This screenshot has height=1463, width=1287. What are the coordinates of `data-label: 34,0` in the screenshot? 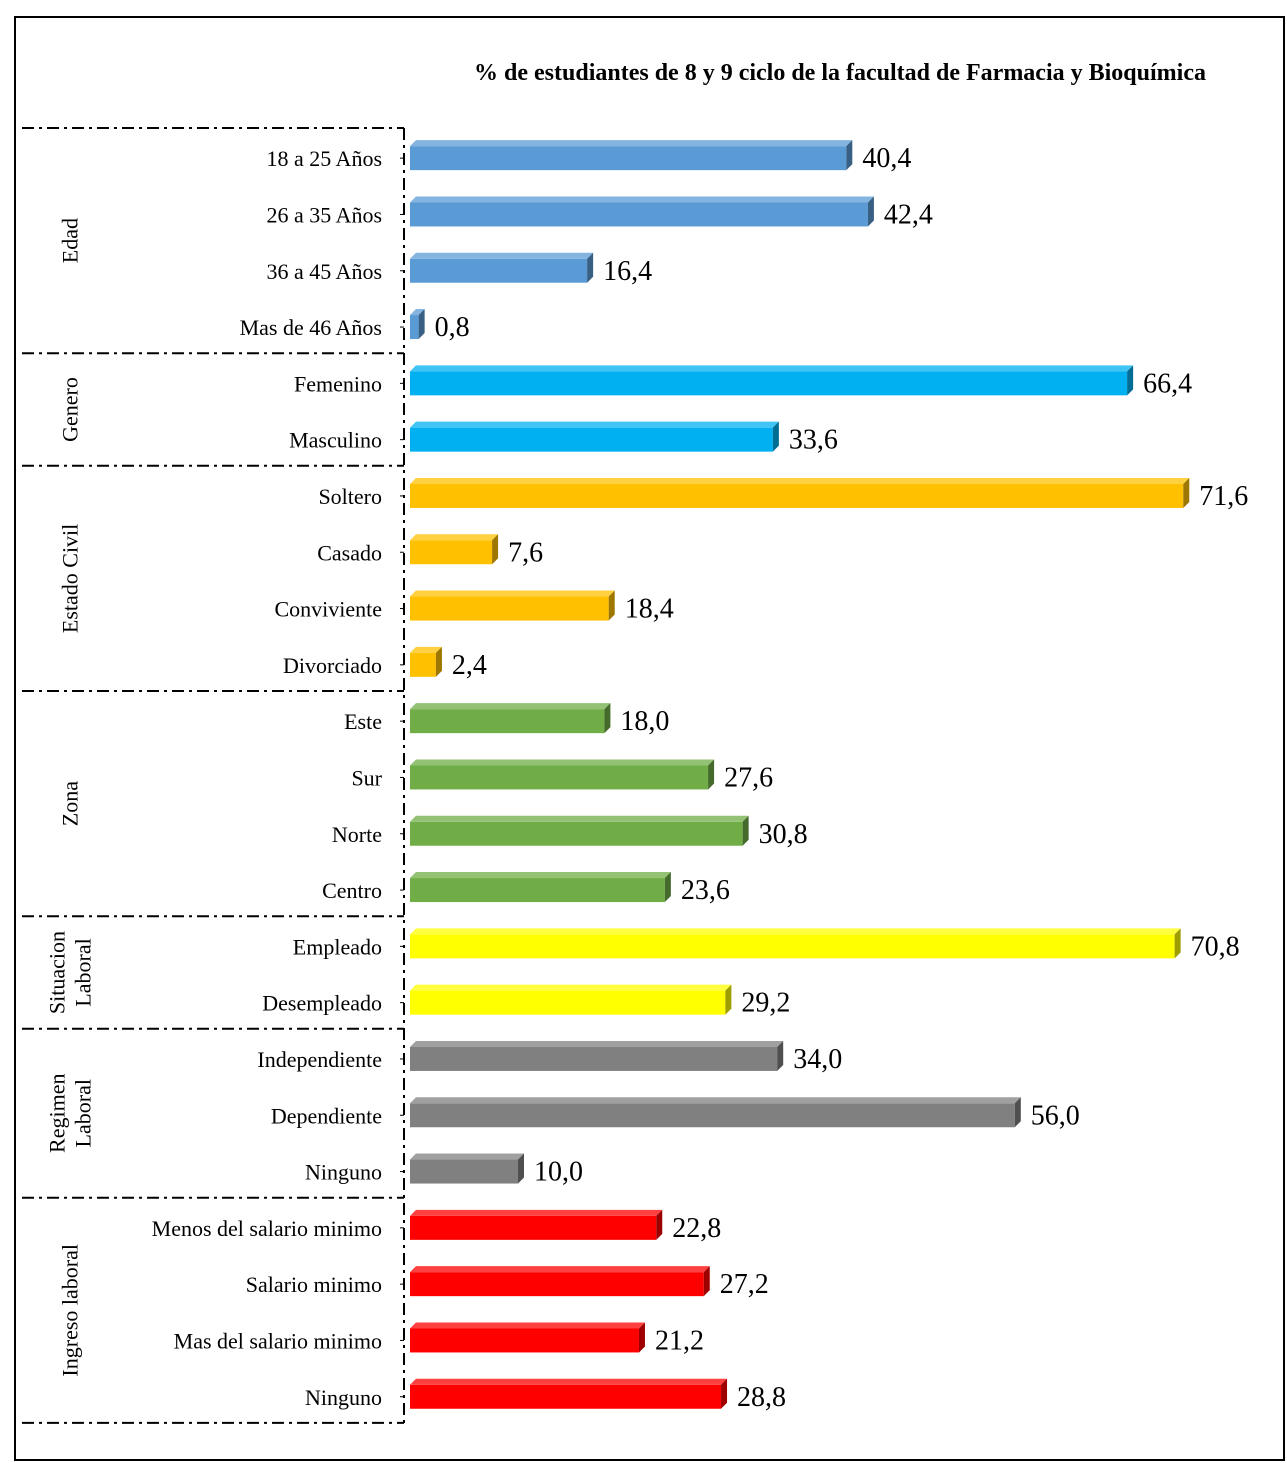 It's located at (817, 1059).